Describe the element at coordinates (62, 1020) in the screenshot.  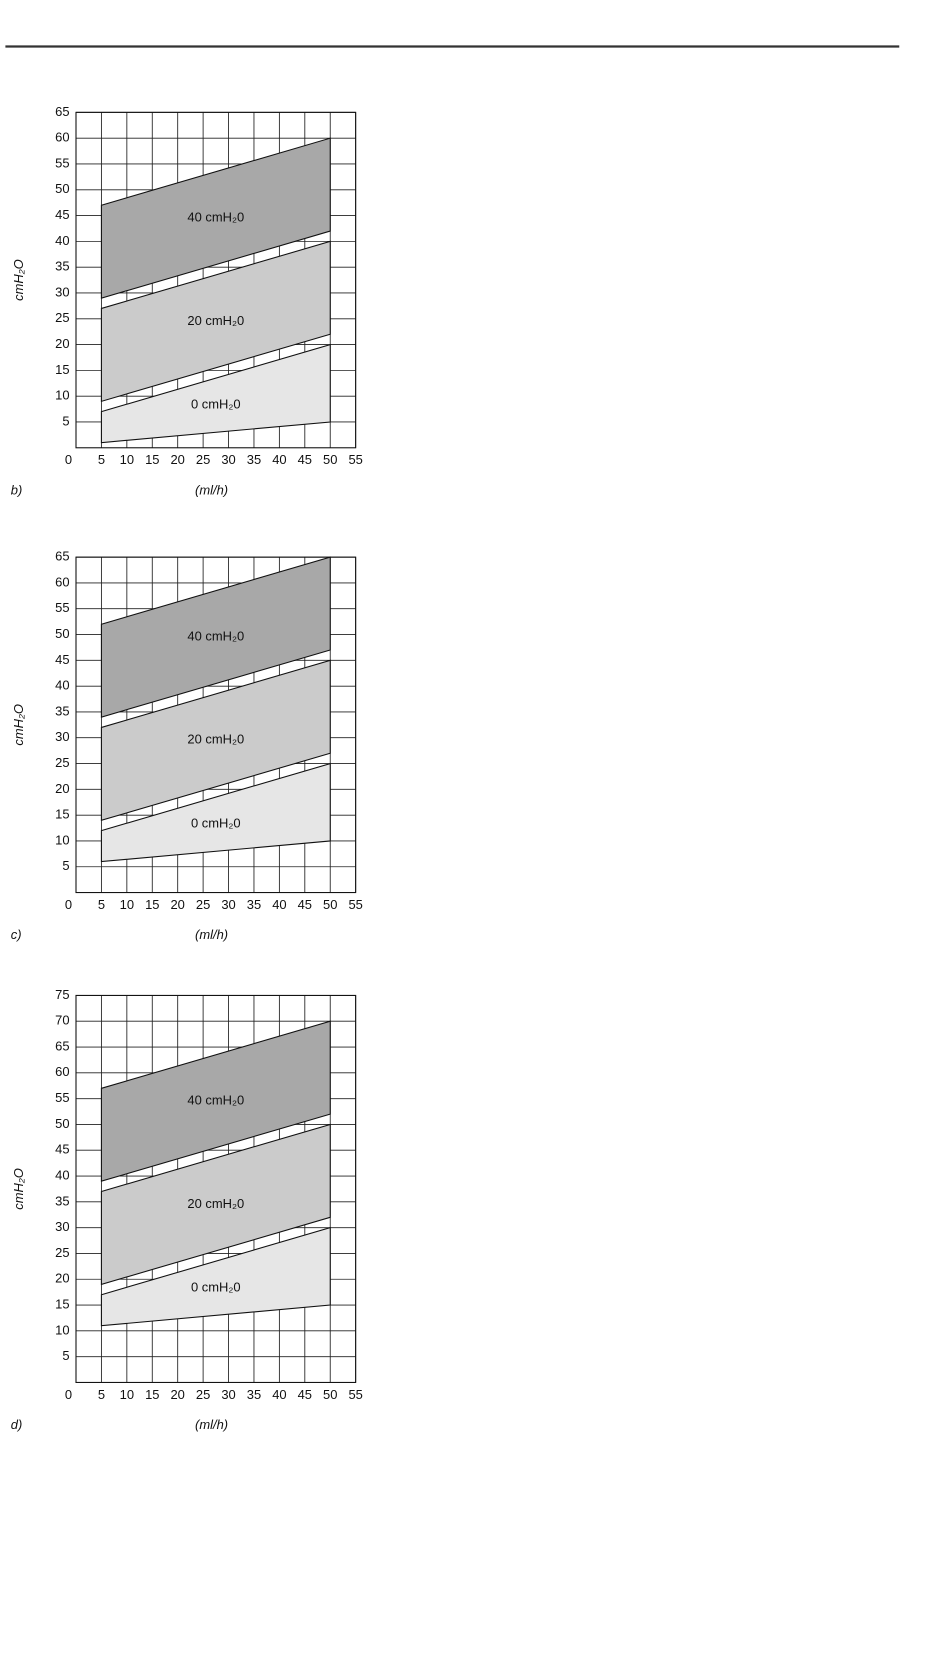
I see `y-tick-label: 70` at that location.